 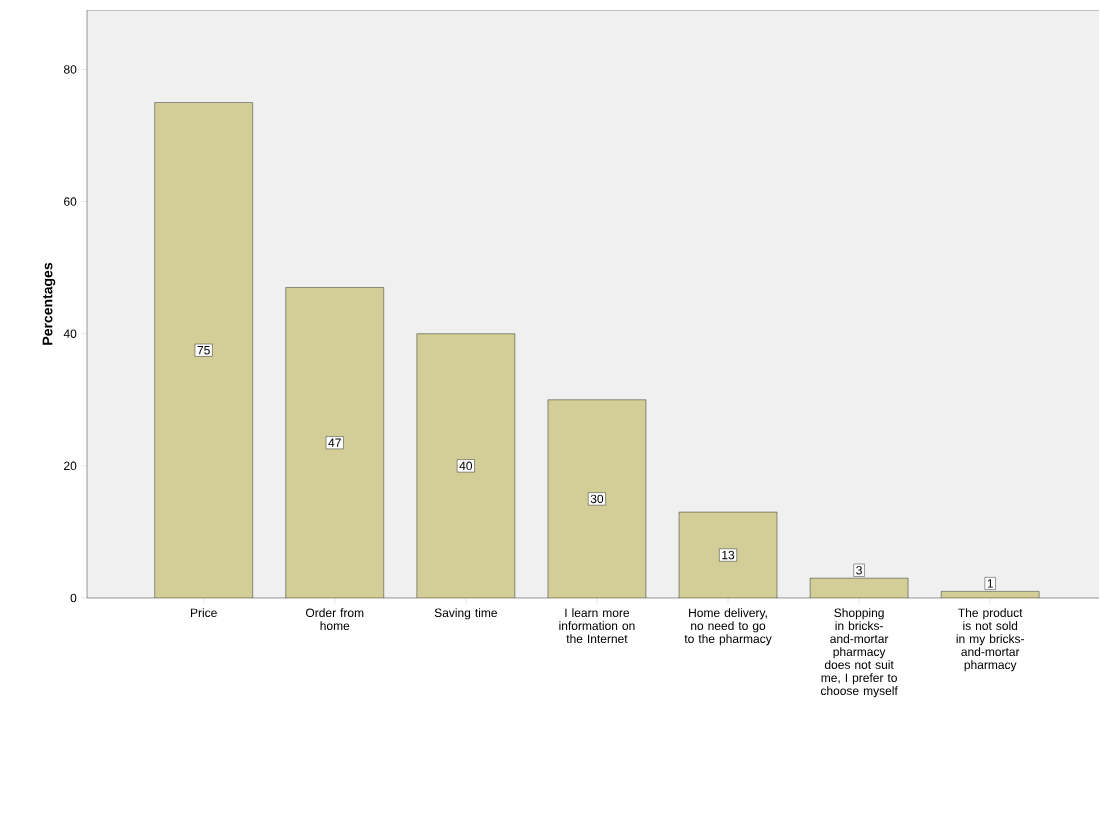 I want to click on x-tick-label: Price, so click(x=203, y=612).